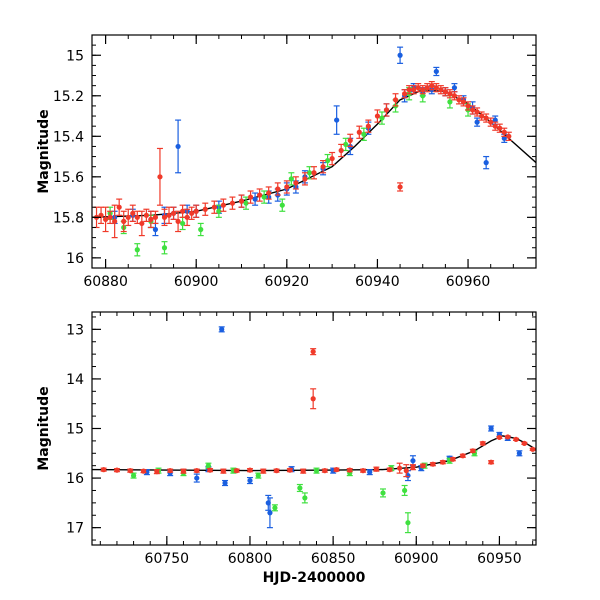 The height and width of the screenshot is (600, 600). I want to click on y-tick-label: 17, so click(75, 529).